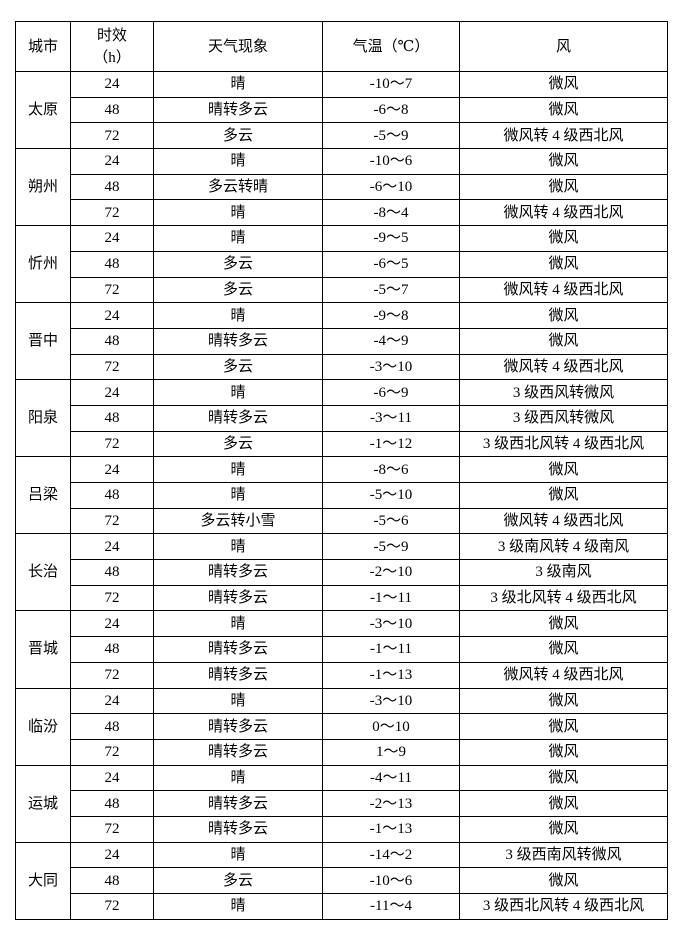 The width and height of the screenshot is (673, 927). Describe the element at coordinates (43, 572) in the screenshot. I see `city-cell: 长治` at that location.